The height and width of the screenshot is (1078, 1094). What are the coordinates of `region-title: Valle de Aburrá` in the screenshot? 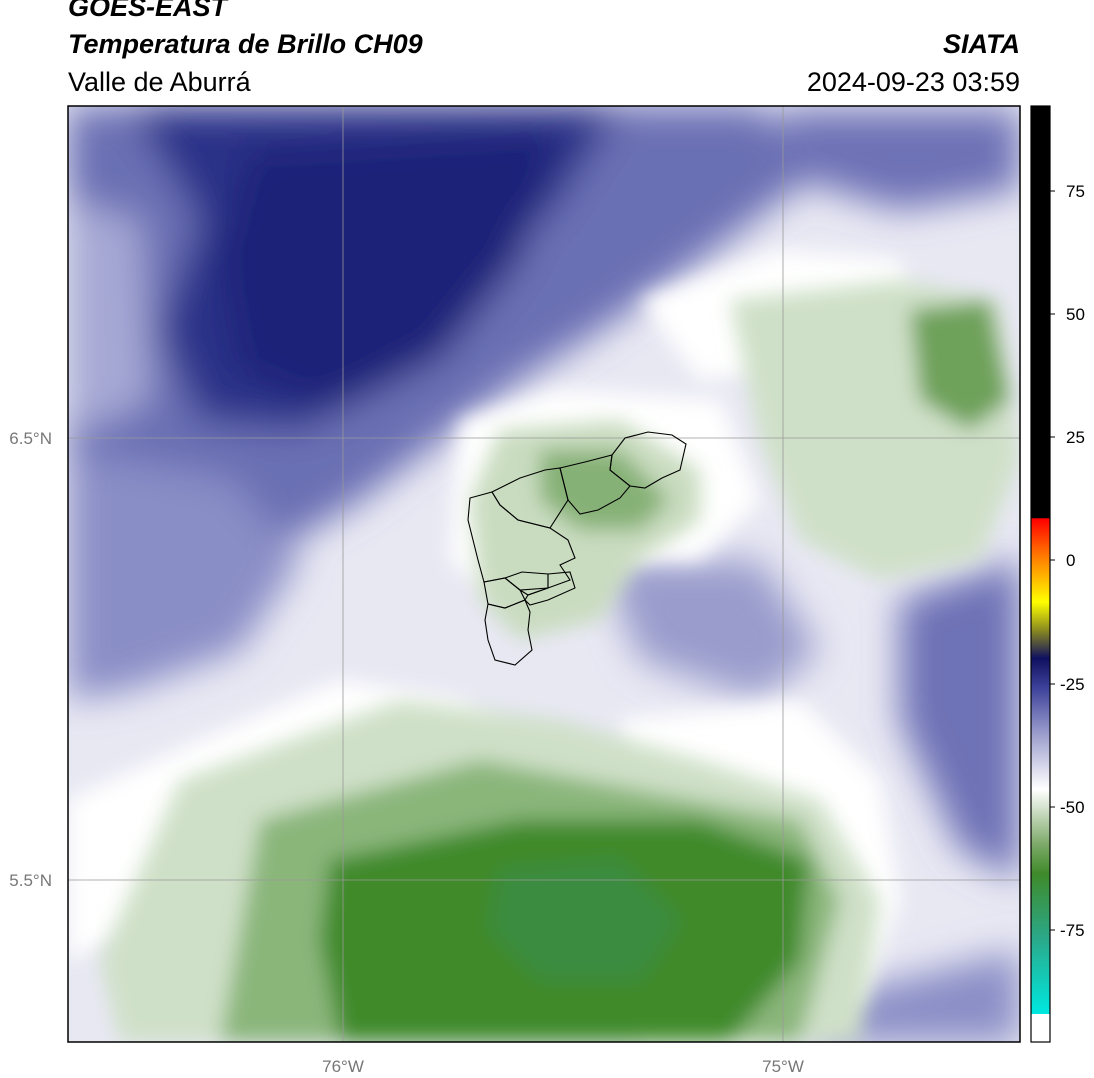 It's located at (159, 82).